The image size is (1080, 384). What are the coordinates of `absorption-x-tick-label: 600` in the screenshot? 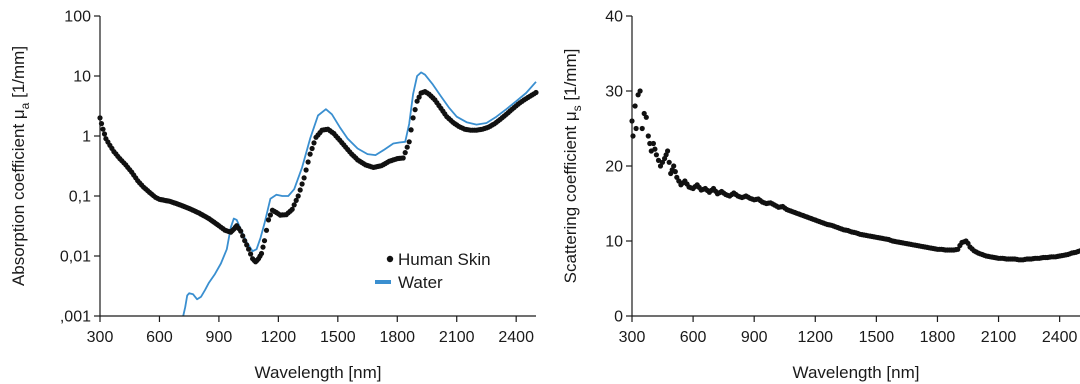 It's located at (159, 337).